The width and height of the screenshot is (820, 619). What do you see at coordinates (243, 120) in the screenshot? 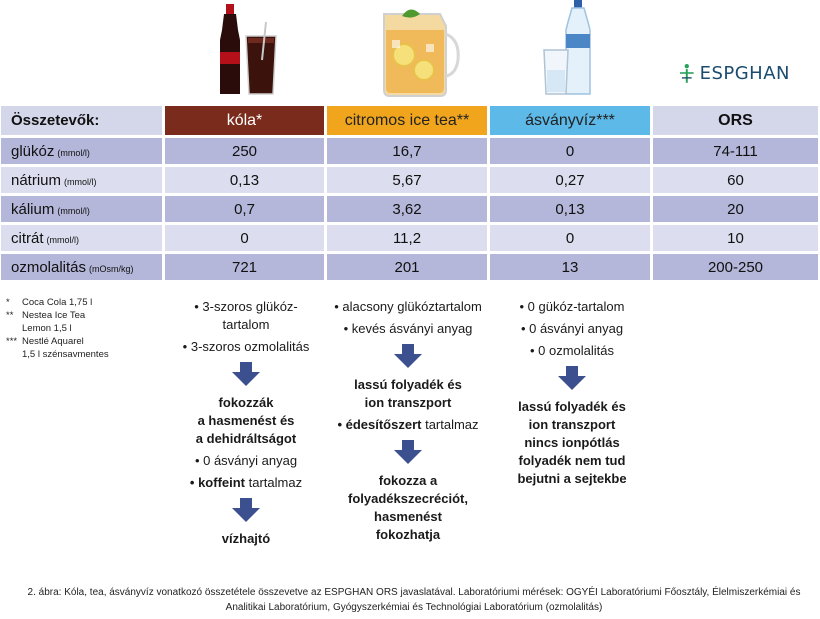
I see `header-cola: kóla*` at bounding box center [243, 120].